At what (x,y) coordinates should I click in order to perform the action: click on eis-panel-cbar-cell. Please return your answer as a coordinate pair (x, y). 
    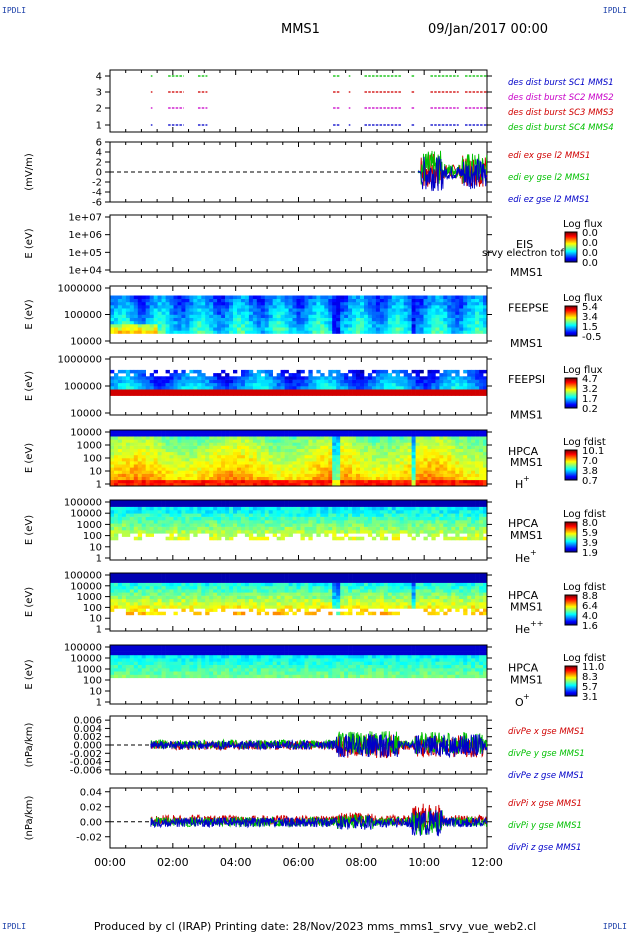
    Looking at the image, I should click on (571, 261).